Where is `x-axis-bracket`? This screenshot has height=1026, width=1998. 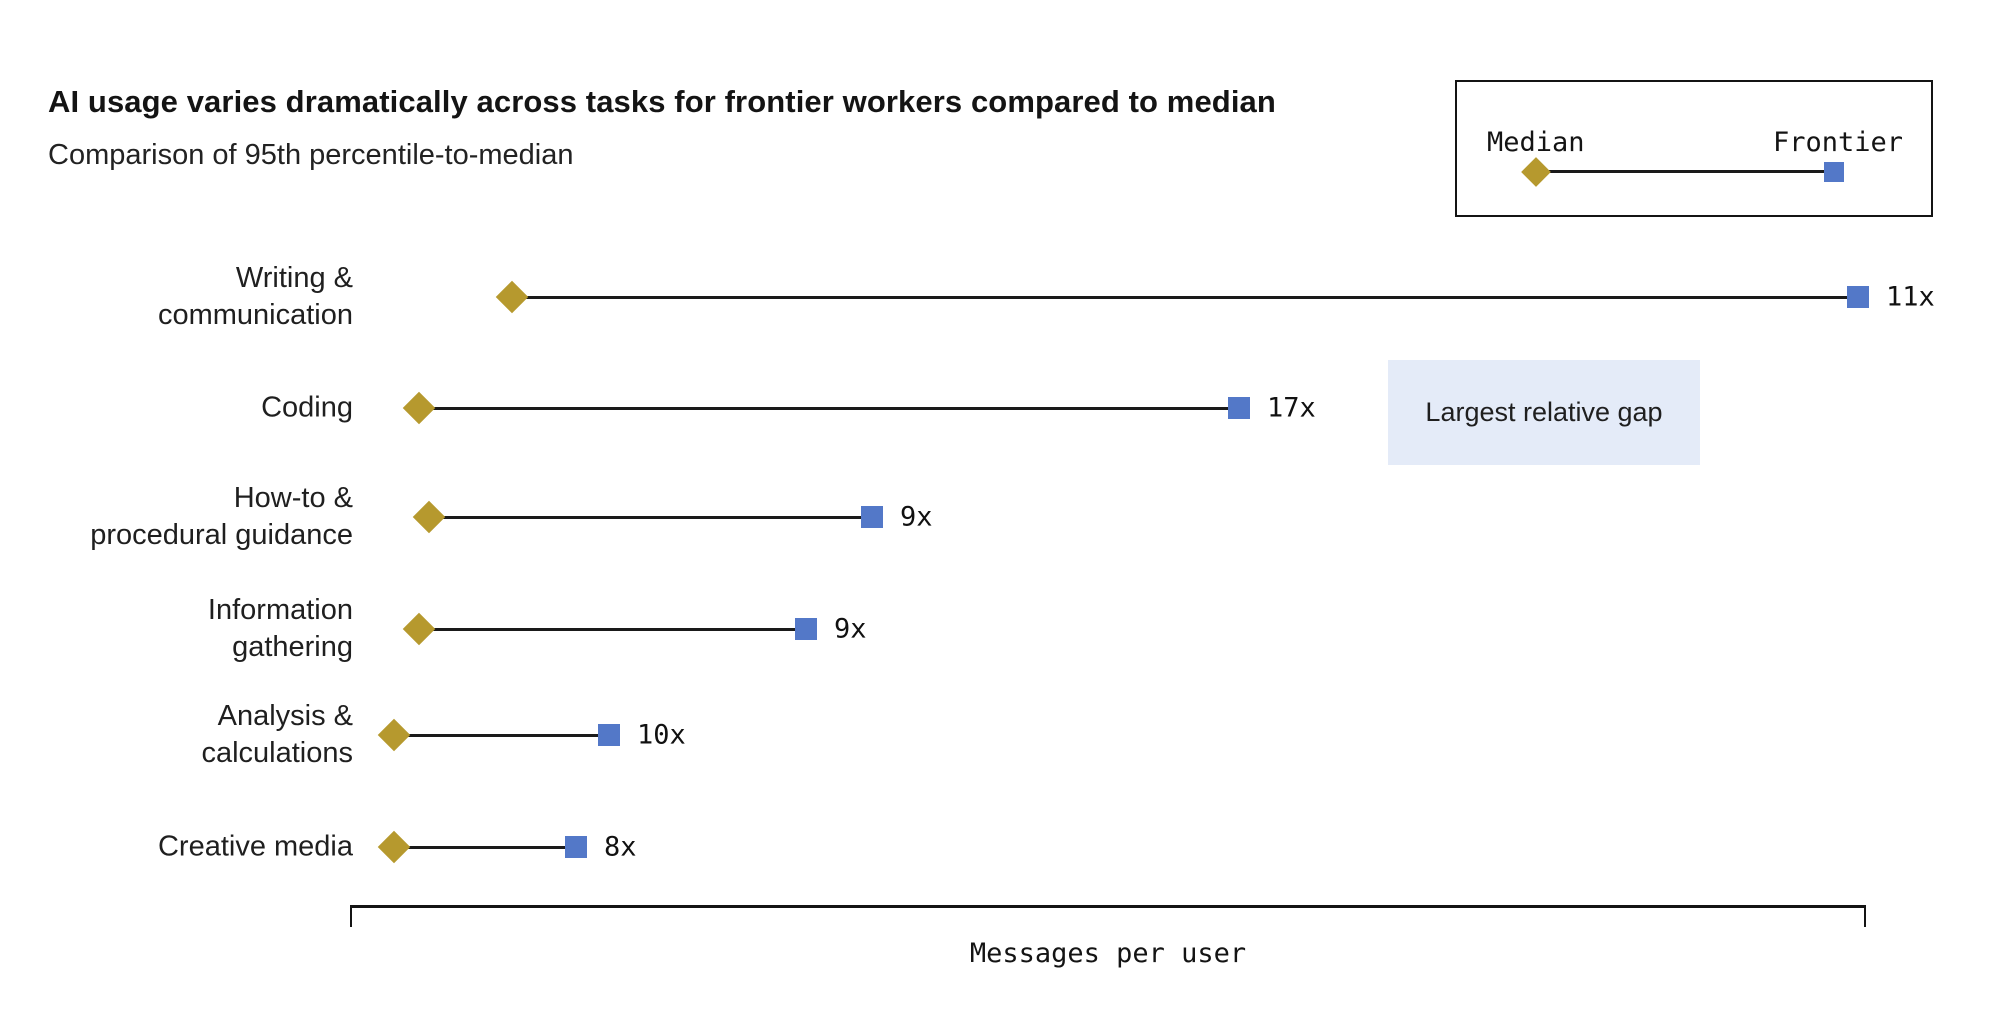 x-axis-bracket is located at coordinates (1108, 916).